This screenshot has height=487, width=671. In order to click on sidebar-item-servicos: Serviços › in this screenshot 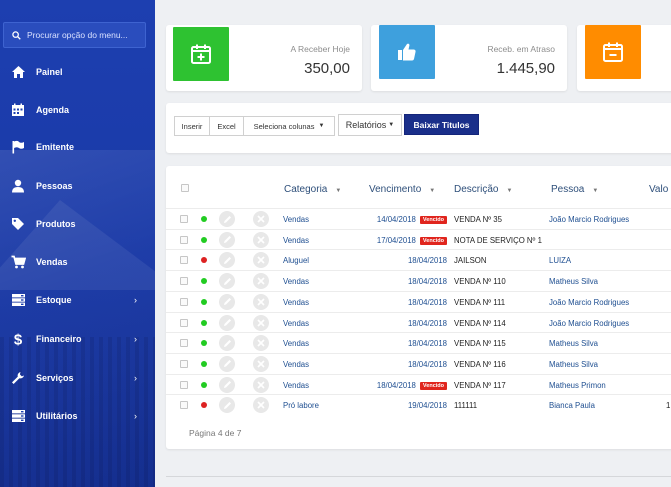, I will do `click(77, 378)`.